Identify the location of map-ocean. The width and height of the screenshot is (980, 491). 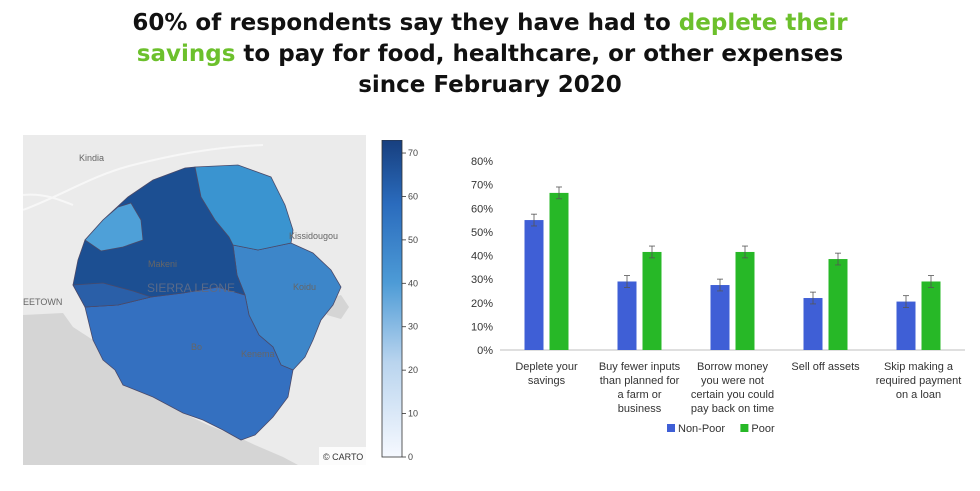
(160, 389).